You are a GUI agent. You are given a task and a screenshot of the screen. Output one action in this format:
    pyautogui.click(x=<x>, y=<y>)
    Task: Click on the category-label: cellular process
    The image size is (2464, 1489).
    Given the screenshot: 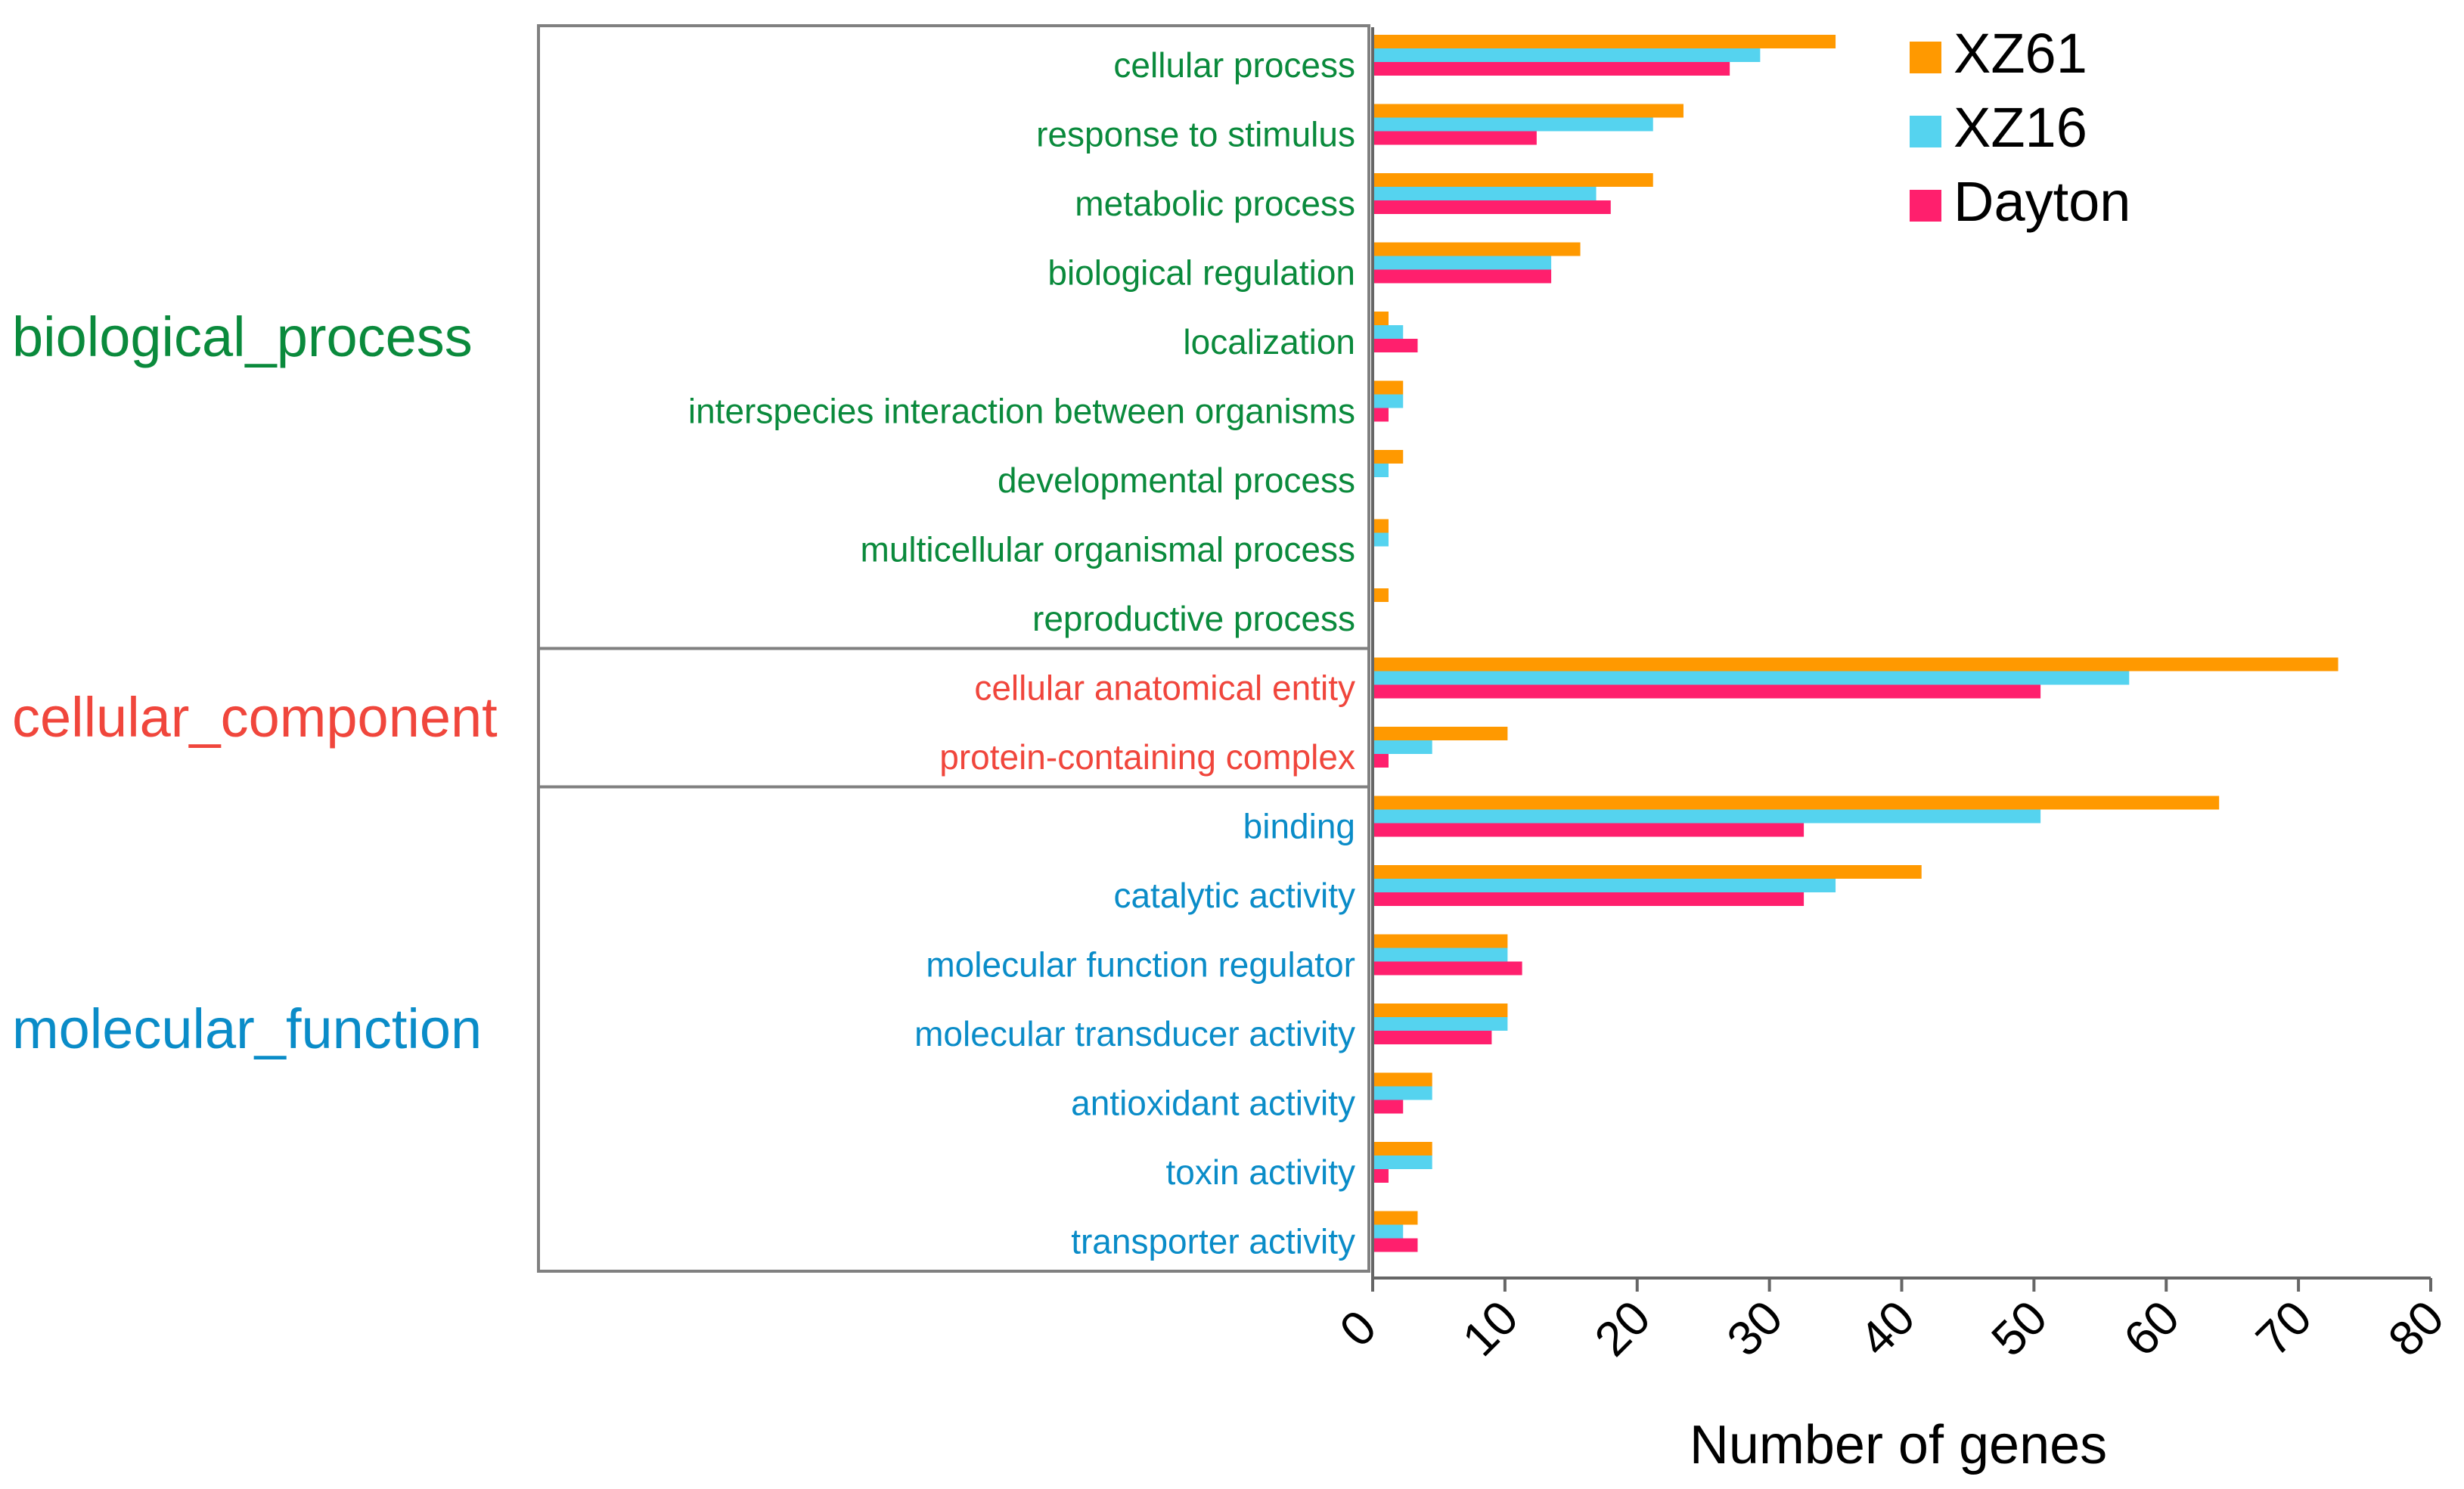 What is the action you would take?
    pyautogui.click(x=1234, y=65)
    